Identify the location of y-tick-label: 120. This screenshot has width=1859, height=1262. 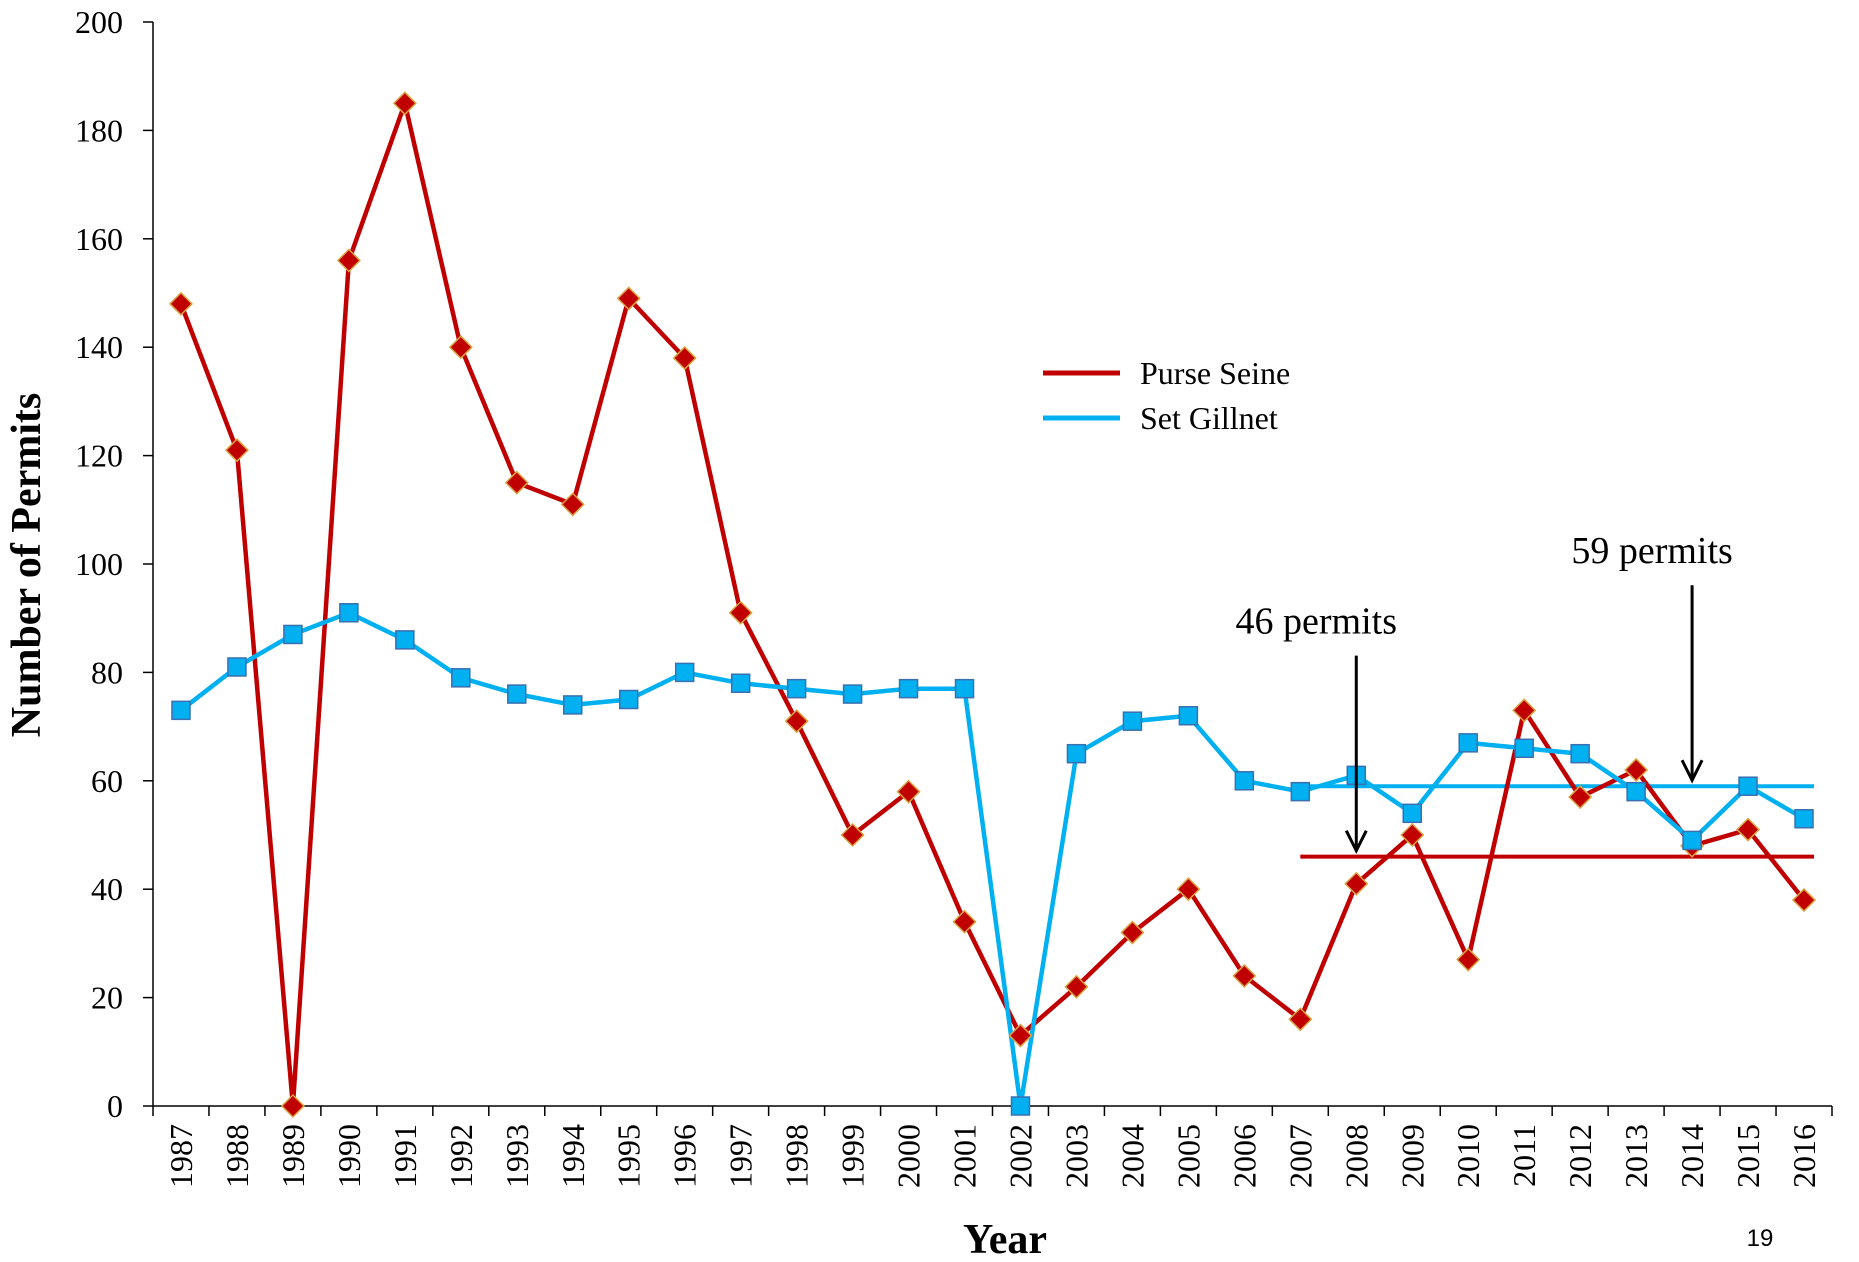
(99, 456).